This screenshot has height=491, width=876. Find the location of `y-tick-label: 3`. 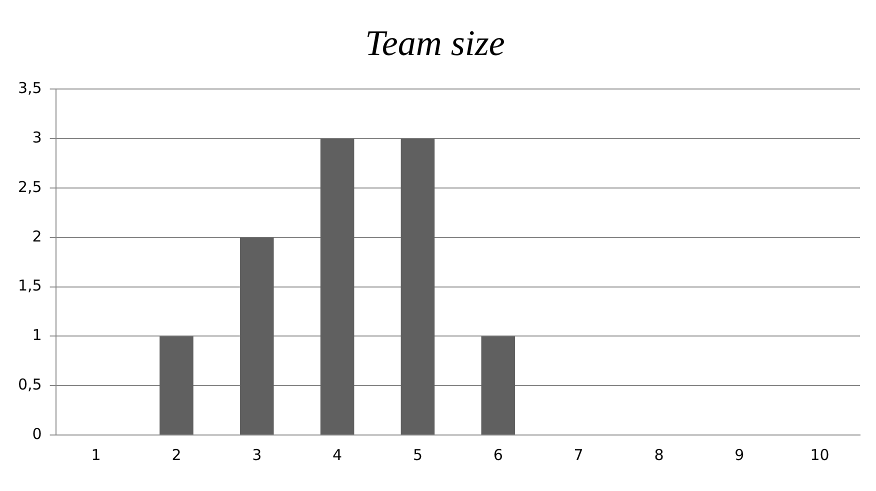

y-tick-label: 3 is located at coordinates (37, 137).